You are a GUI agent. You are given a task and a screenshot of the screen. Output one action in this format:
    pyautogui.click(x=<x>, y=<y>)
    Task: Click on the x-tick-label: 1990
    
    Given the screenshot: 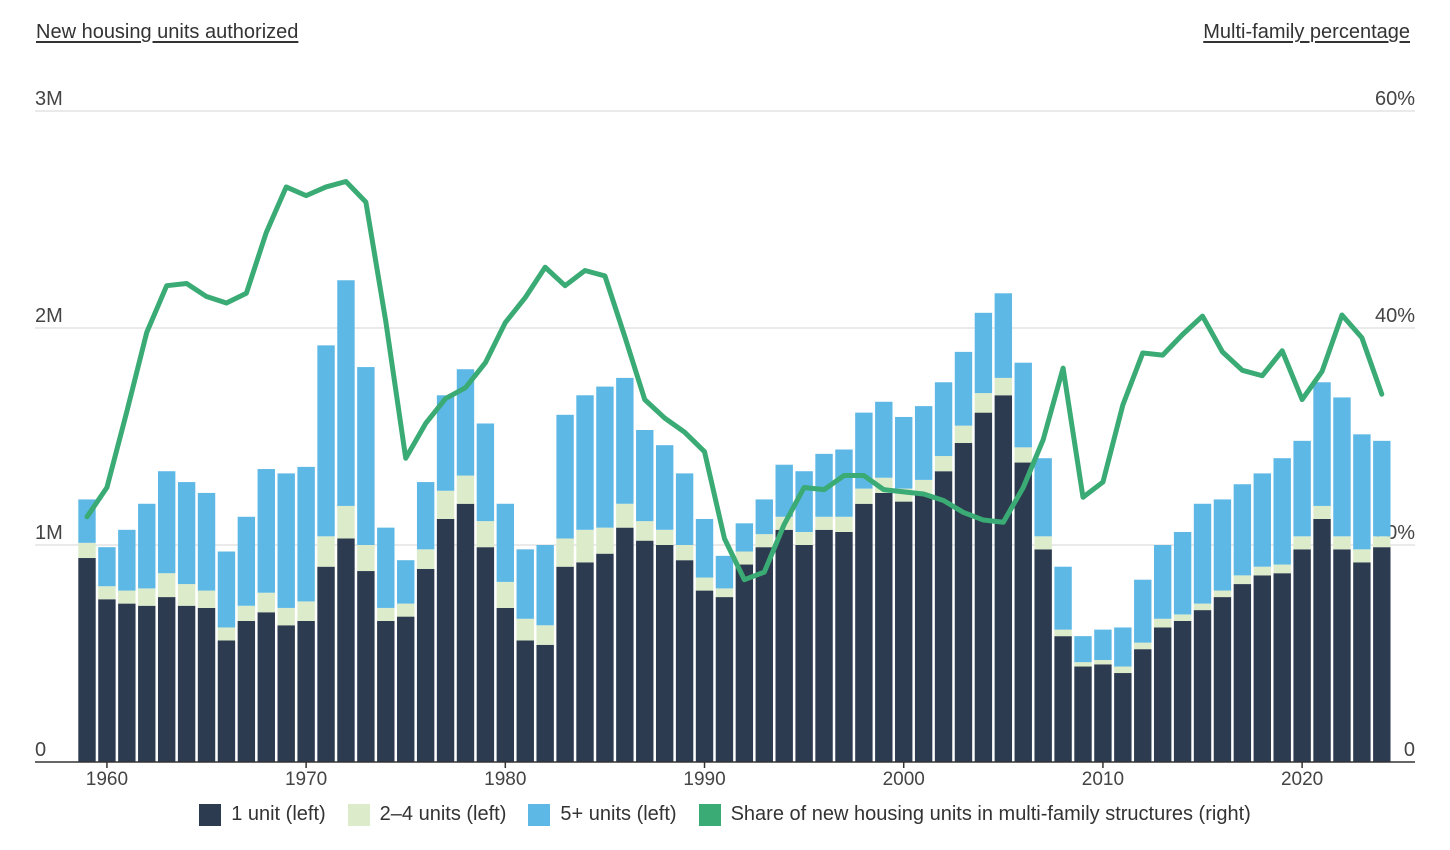 What is the action you would take?
    pyautogui.click(x=704, y=779)
    